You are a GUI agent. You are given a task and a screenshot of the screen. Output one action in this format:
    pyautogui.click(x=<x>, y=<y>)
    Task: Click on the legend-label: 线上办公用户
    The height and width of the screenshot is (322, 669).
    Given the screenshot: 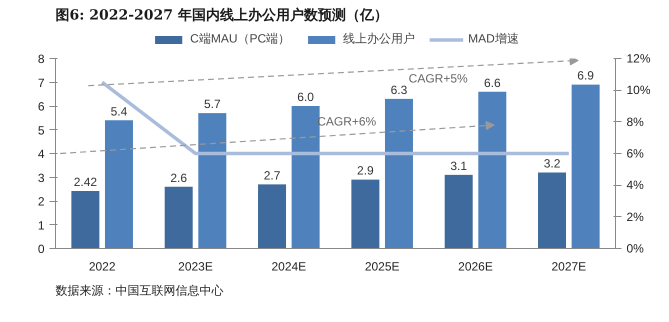 What is the action you would take?
    pyautogui.click(x=379, y=39)
    